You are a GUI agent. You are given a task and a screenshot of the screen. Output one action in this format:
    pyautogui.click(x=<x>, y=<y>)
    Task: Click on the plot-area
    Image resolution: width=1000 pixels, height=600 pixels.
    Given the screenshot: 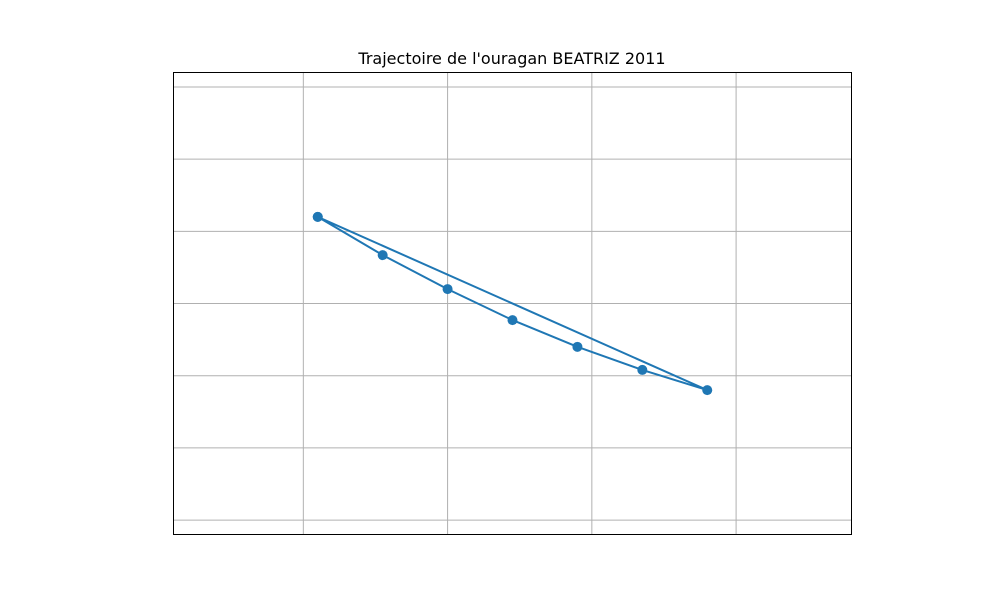 What is the action you would take?
    pyautogui.click(x=512, y=303)
    